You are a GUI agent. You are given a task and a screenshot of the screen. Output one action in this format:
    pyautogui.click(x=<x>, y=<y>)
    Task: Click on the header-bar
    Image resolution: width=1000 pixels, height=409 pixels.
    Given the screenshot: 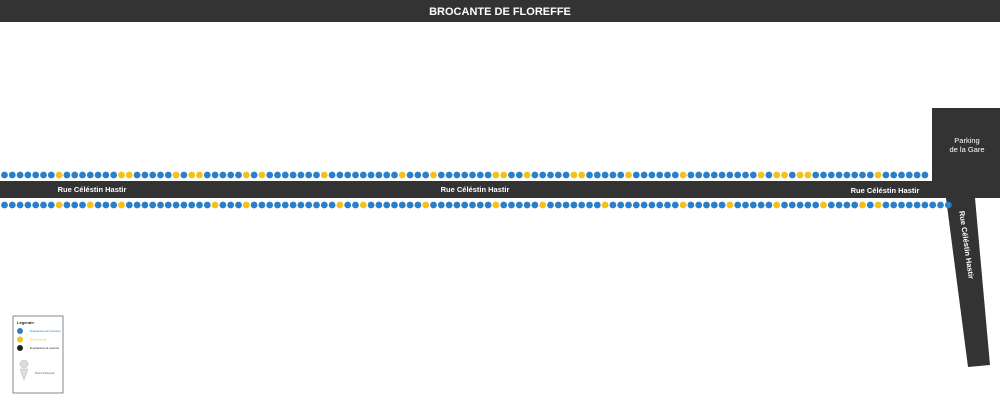 What is the action you would take?
    pyautogui.click(x=500, y=11)
    